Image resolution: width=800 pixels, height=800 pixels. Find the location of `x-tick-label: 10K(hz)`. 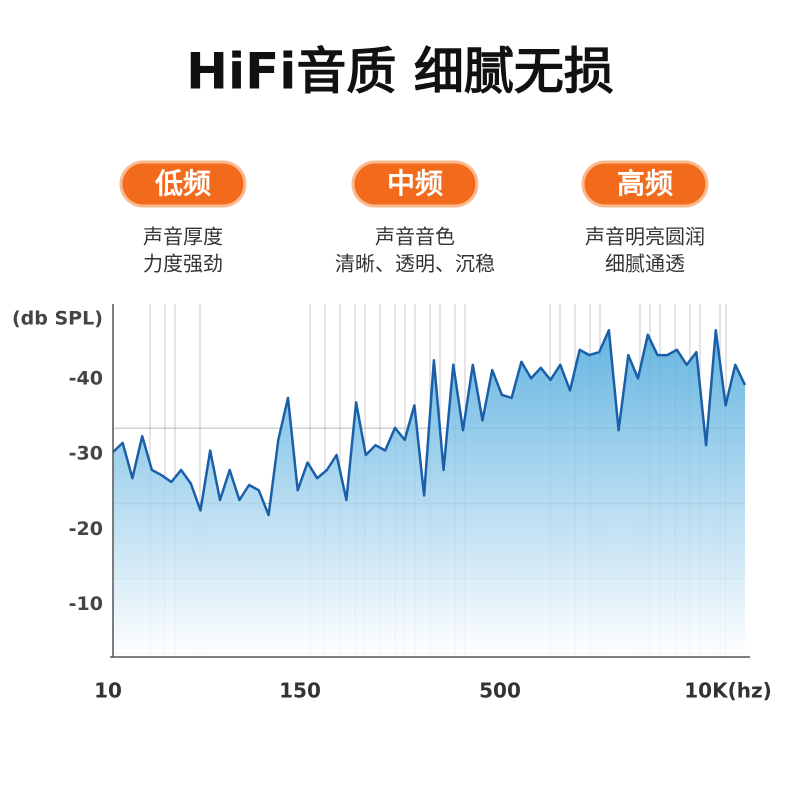

x-tick-label: 10K(hz) is located at coordinates (728, 691).